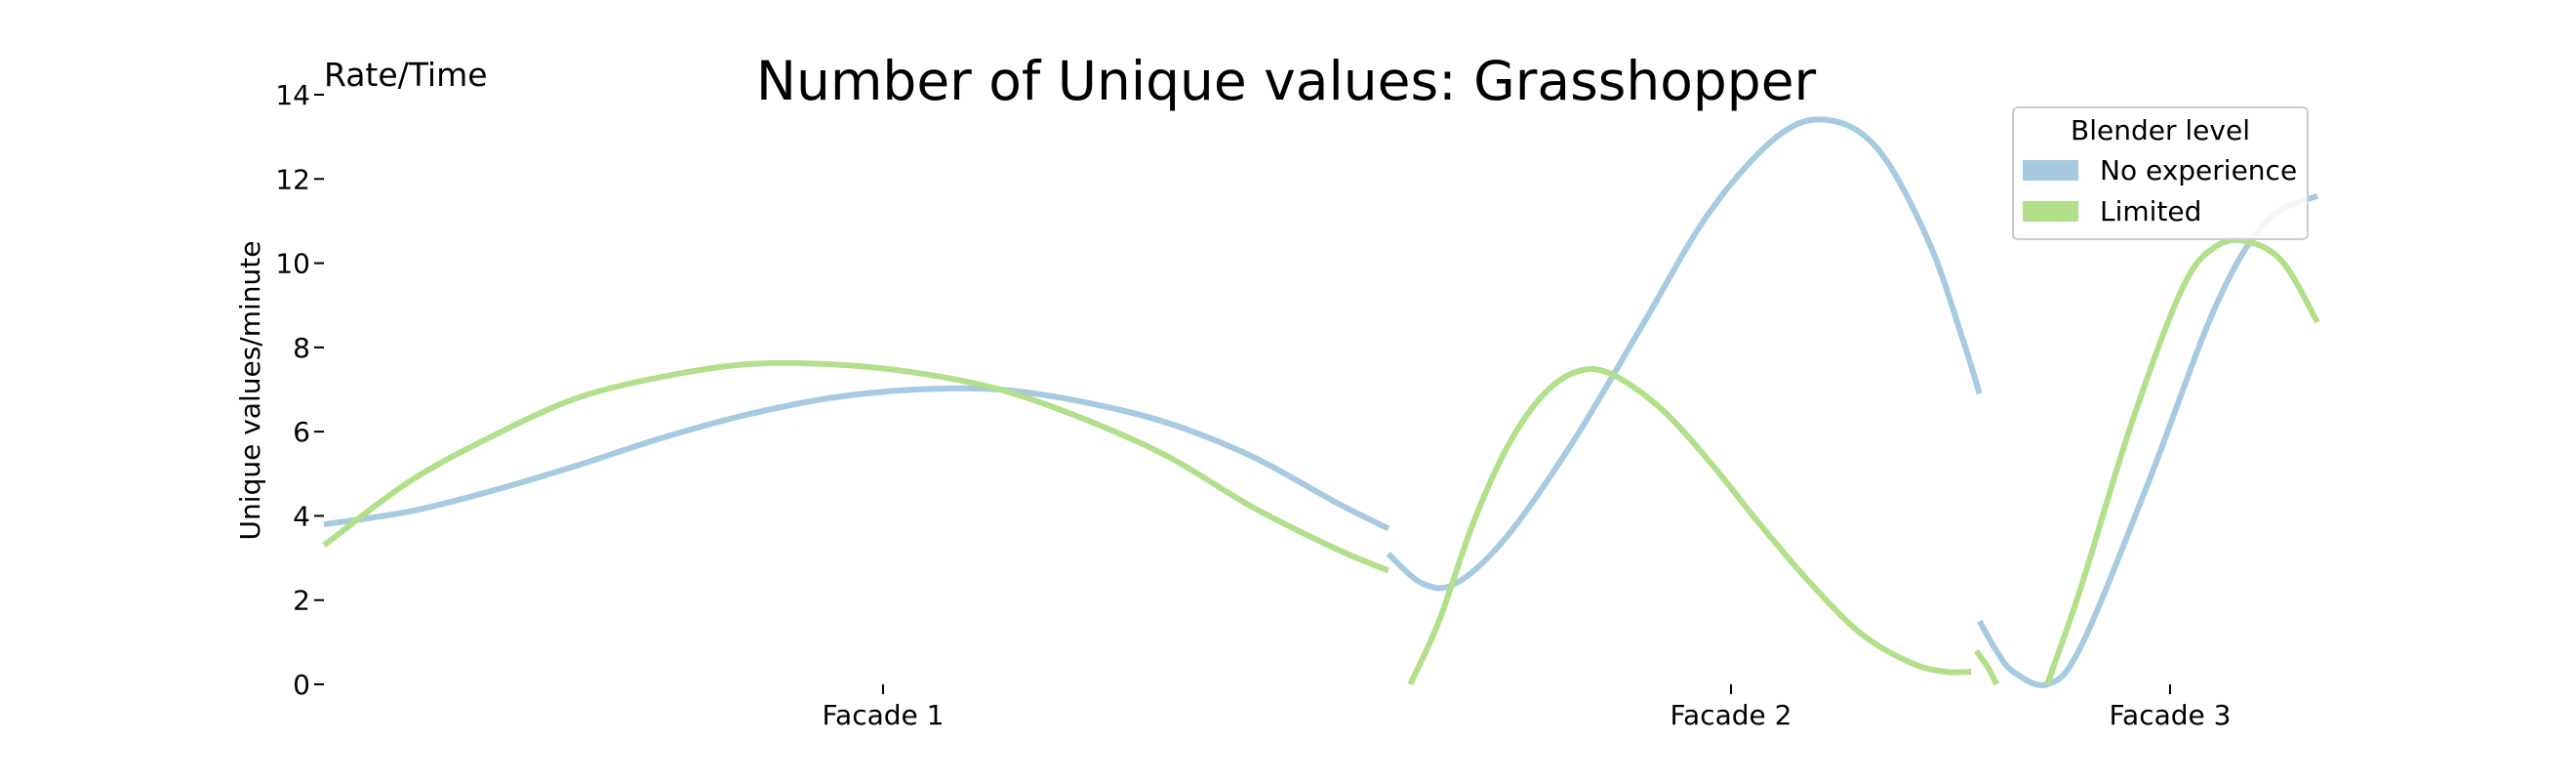  Describe the element at coordinates (299, 390) in the screenshot. I see `y-axis: 0 2 4 6 8 10 12 14` at that location.